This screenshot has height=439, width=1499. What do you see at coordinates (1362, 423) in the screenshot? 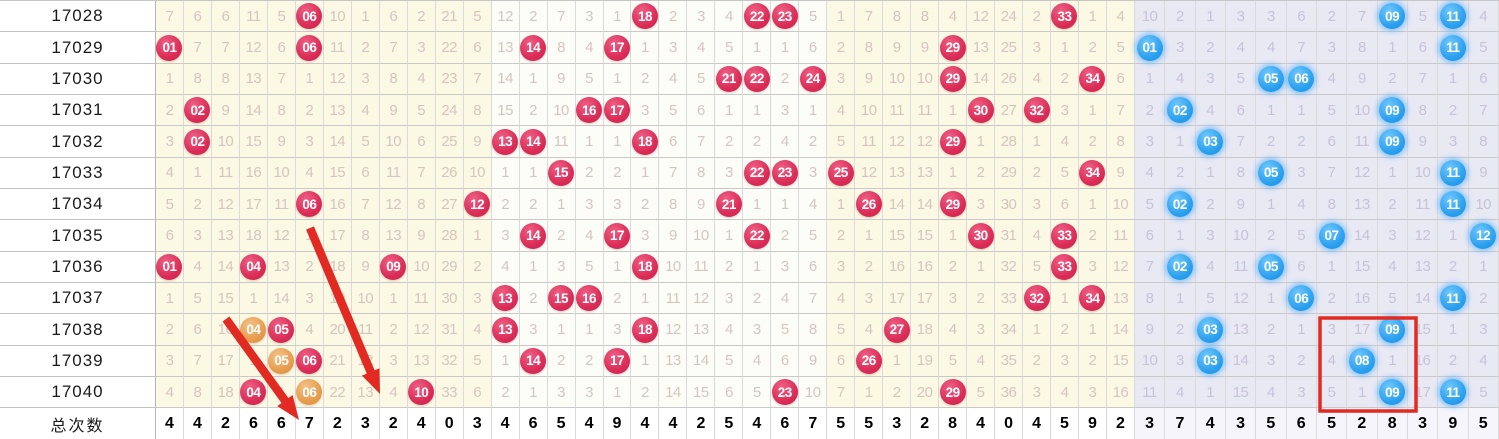
I see `total-count-cell: 2` at bounding box center [1362, 423].